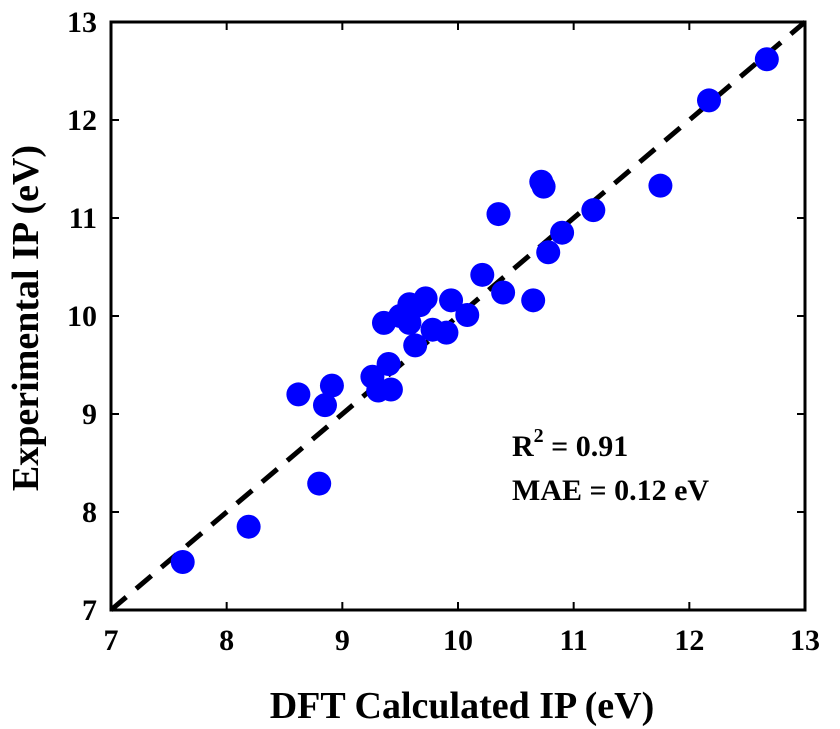 This screenshot has height=729, width=840. Describe the element at coordinates (111, 640) in the screenshot. I see `x-tick-label: 7` at that location.